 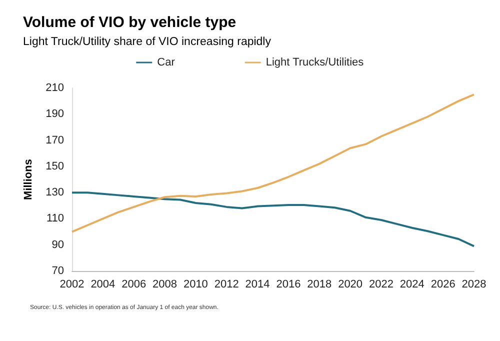 I want to click on legend-label: Light Trucks/Utilities, so click(x=315, y=62).